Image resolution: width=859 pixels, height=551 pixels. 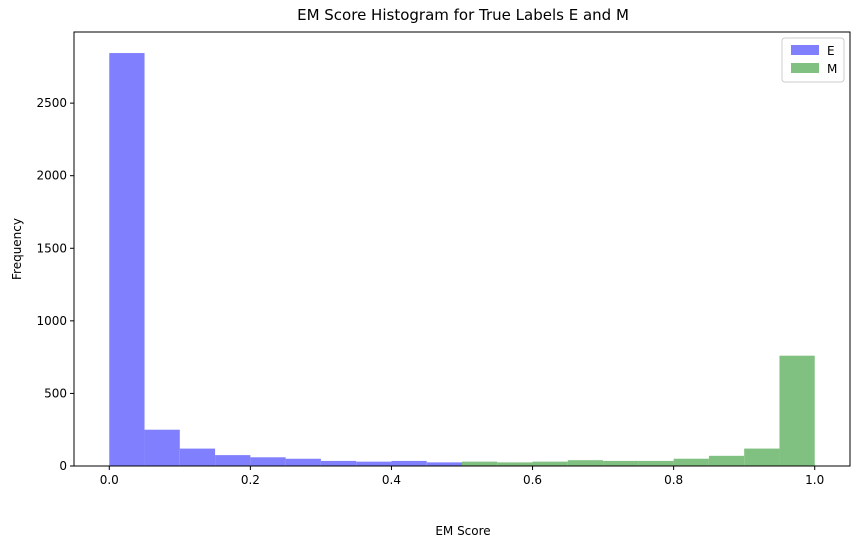 I want to click on y-axis-ticks: 0 500 1000 1500 2000 2500, so click(x=55, y=284).